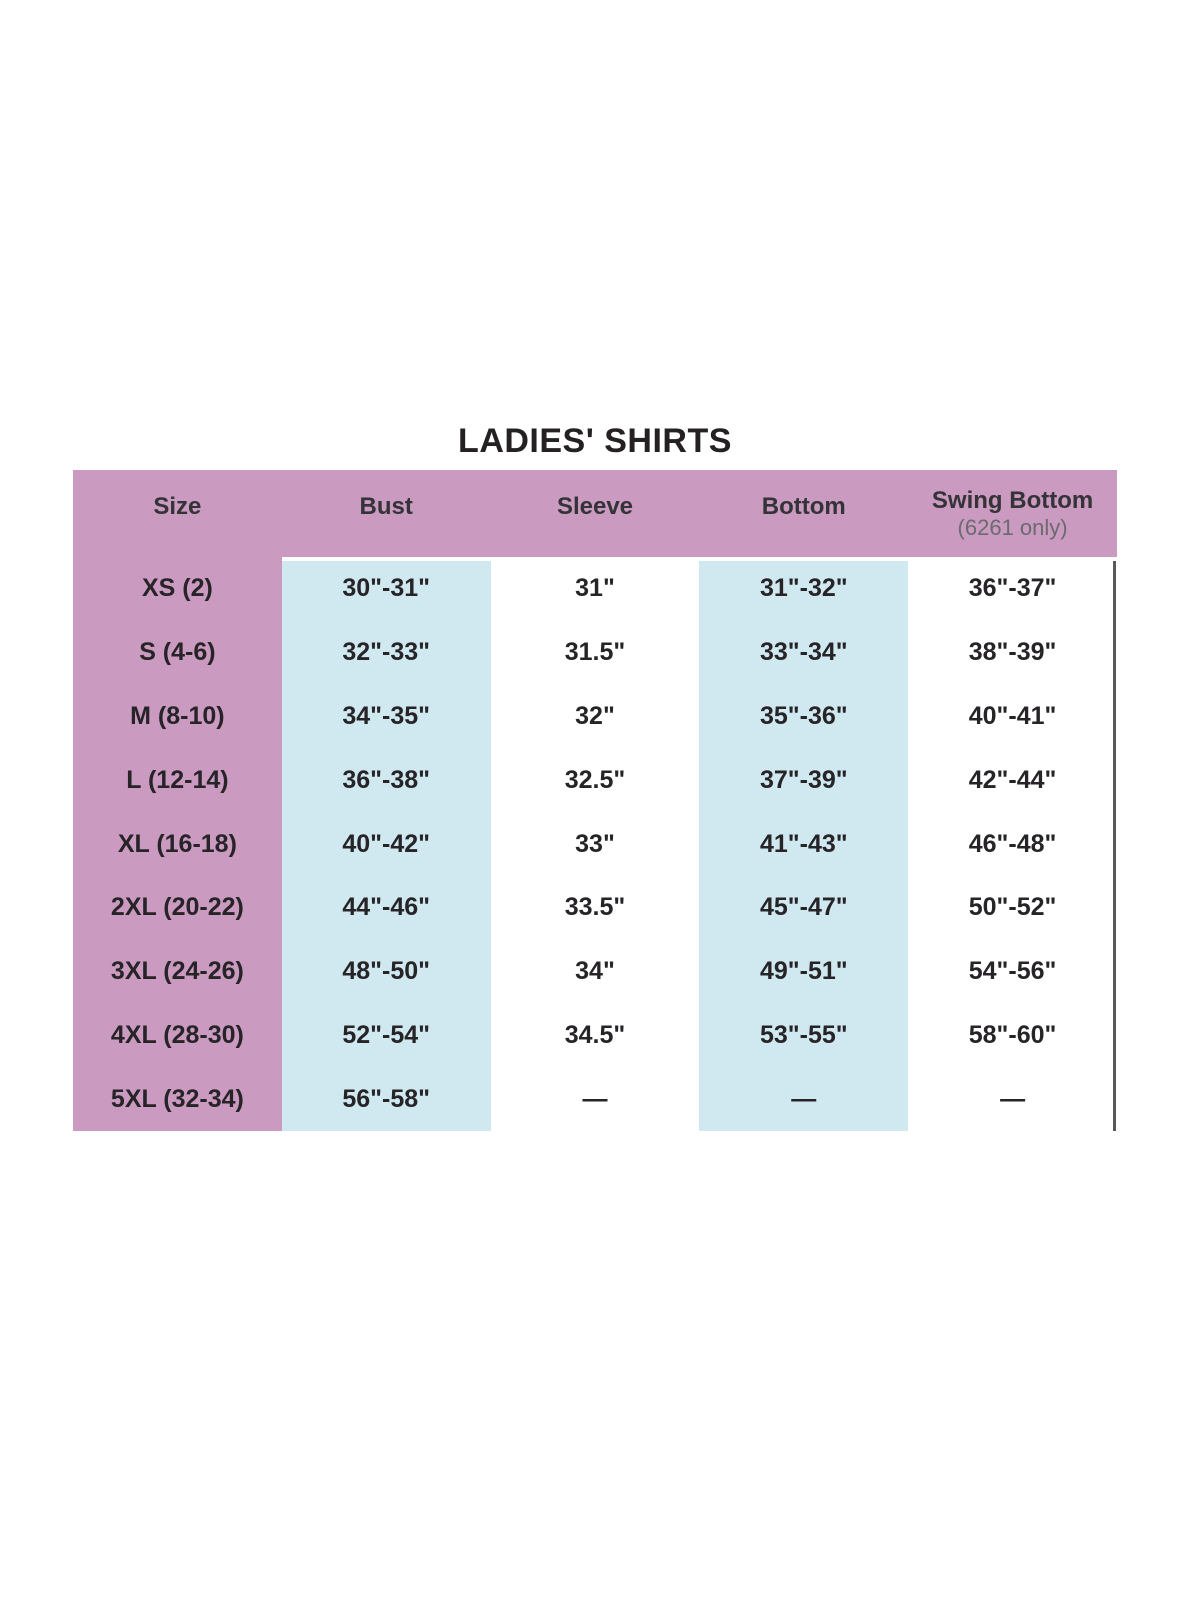  I want to click on cell-sleeve: 34.5", so click(595, 1034).